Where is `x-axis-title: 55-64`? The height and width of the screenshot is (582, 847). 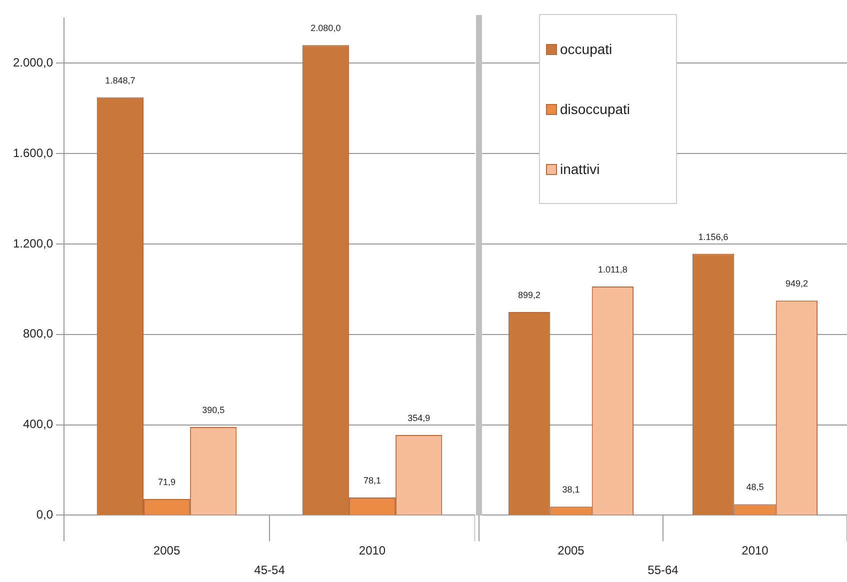 x-axis-title: 55-64 is located at coordinates (663, 570).